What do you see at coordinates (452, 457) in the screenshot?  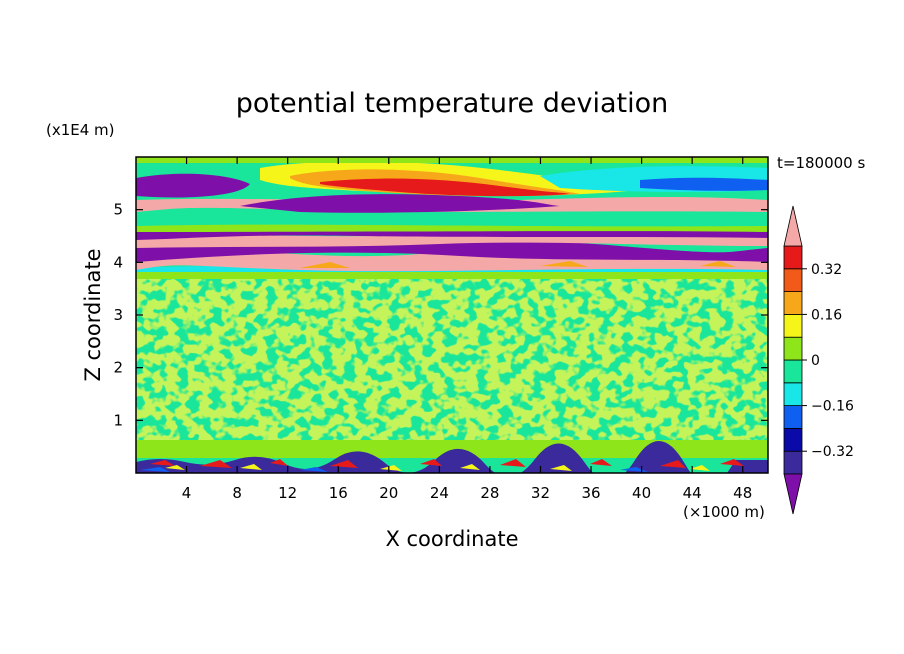 I see `surface-layer` at bounding box center [452, 457].